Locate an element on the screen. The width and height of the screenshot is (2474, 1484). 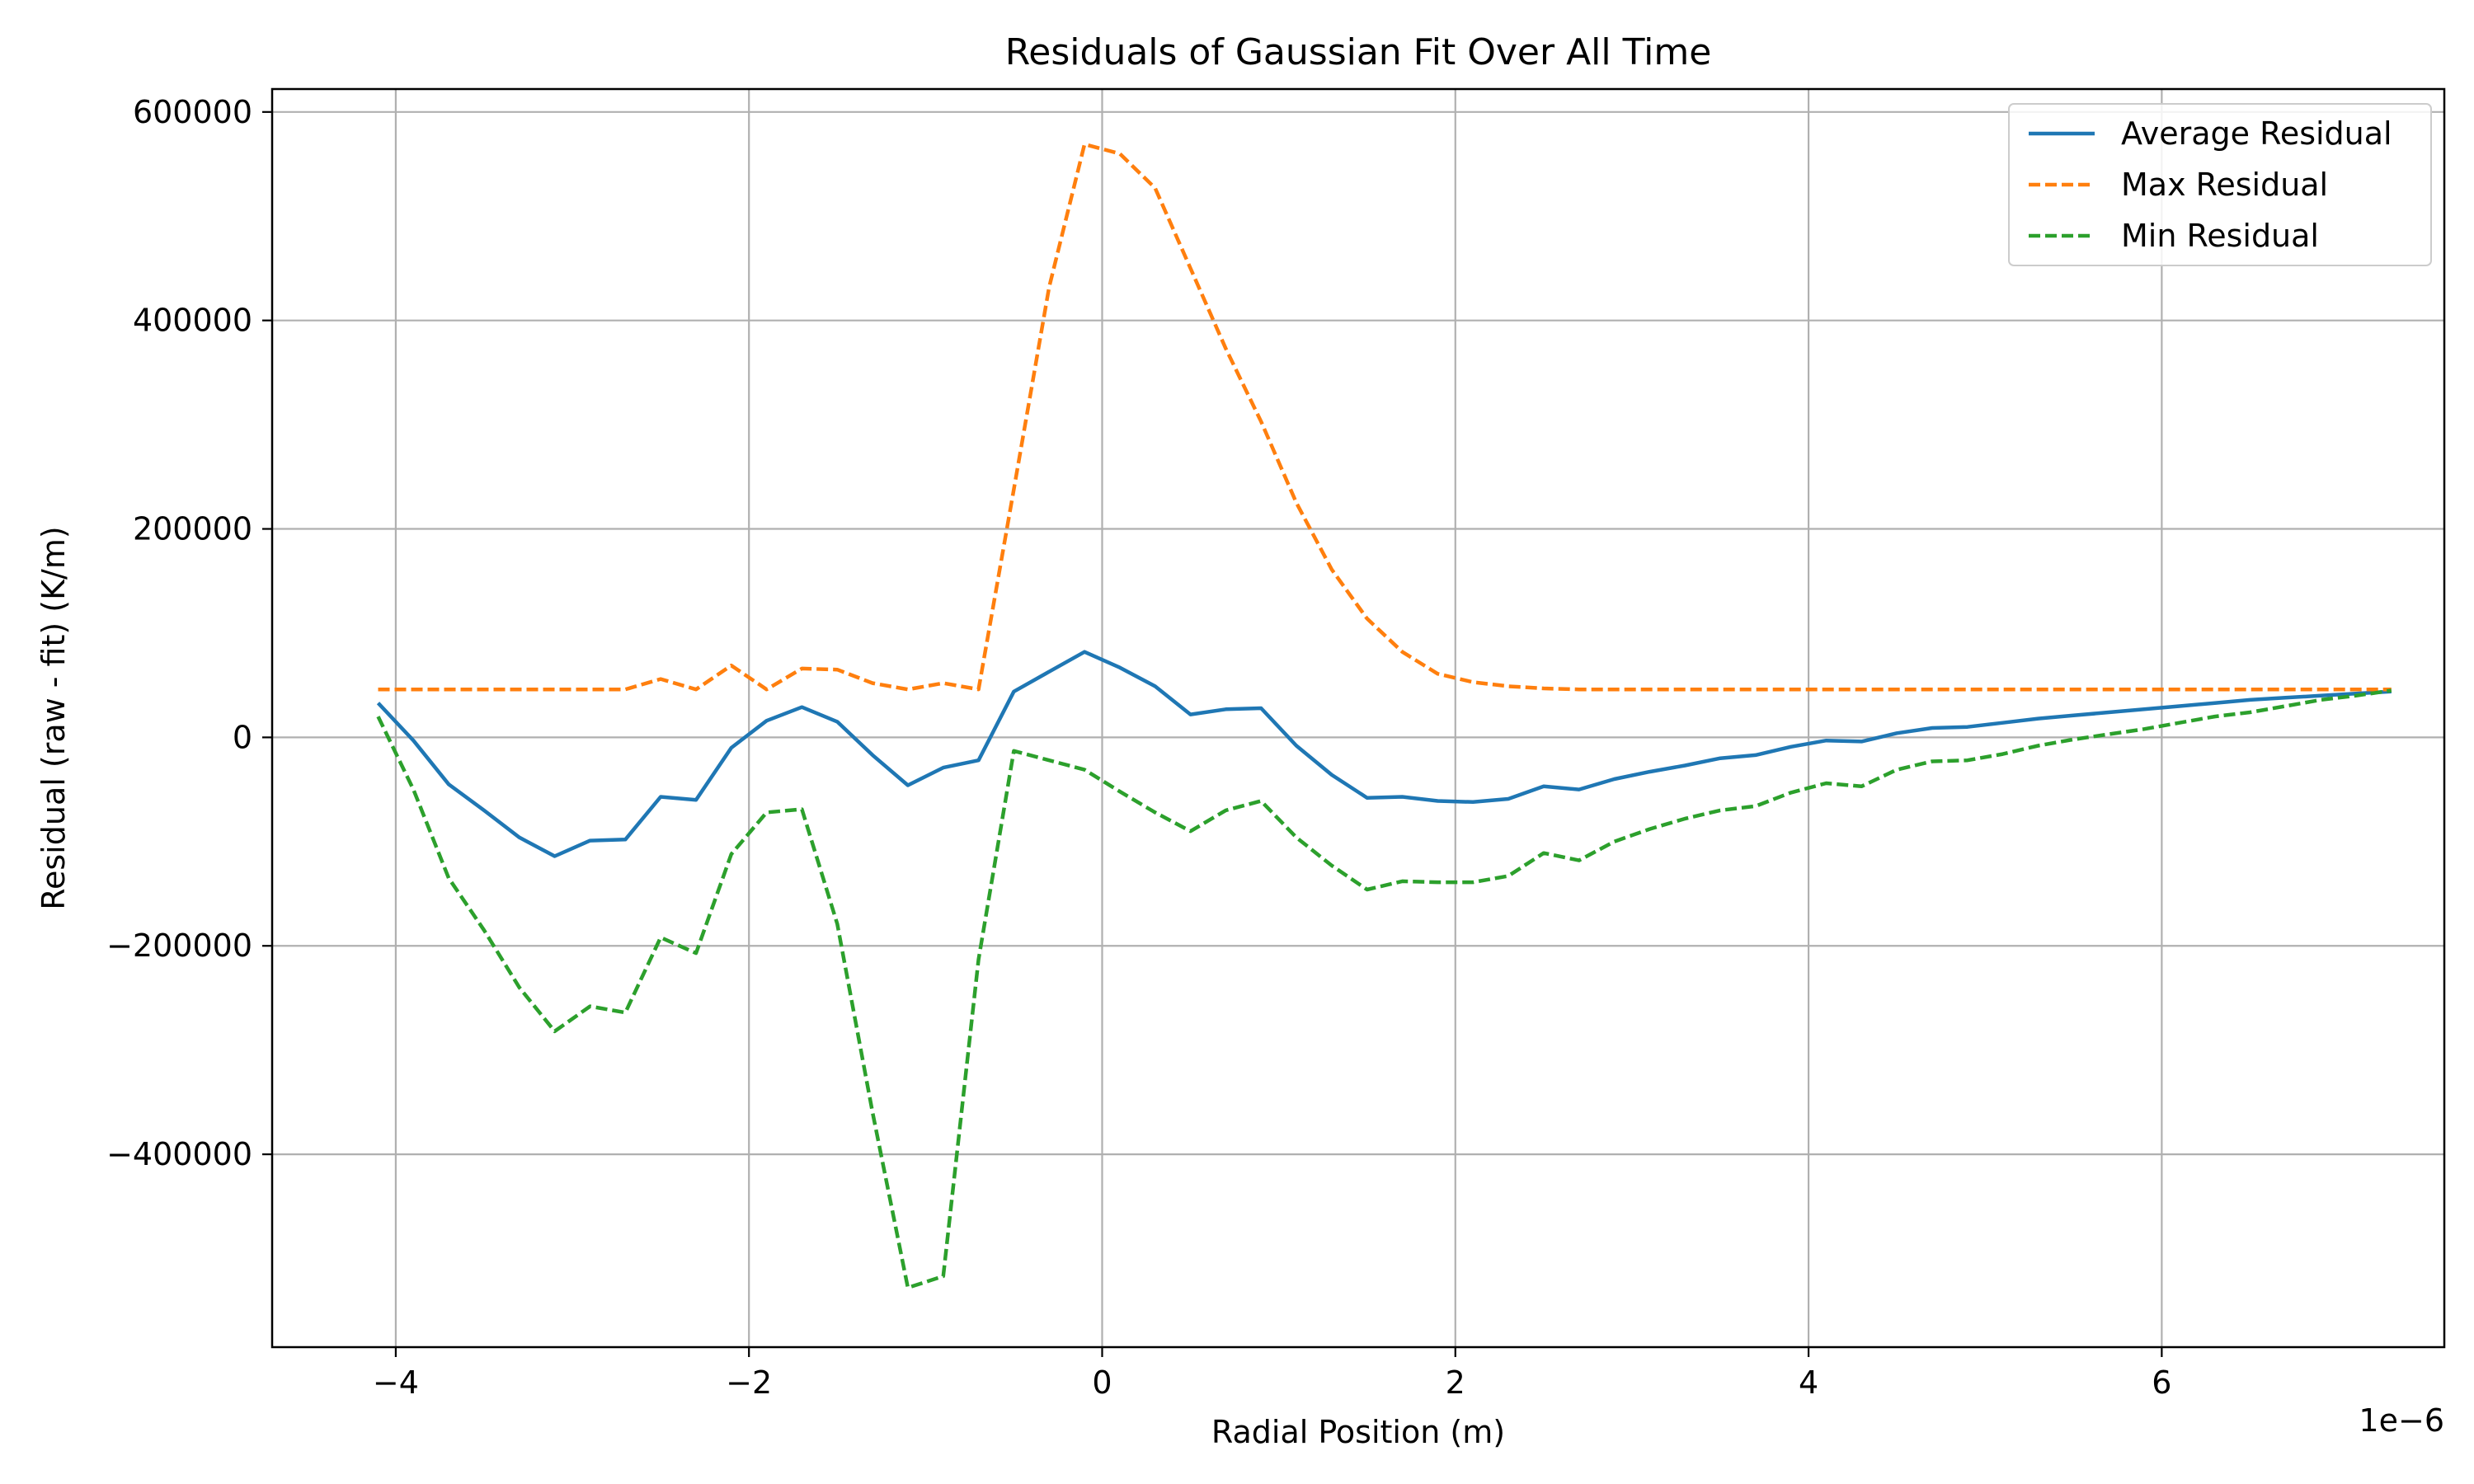
chart-title: Residuals of Gaussian Fit Over All Time is located at coordinates (1358, 52).